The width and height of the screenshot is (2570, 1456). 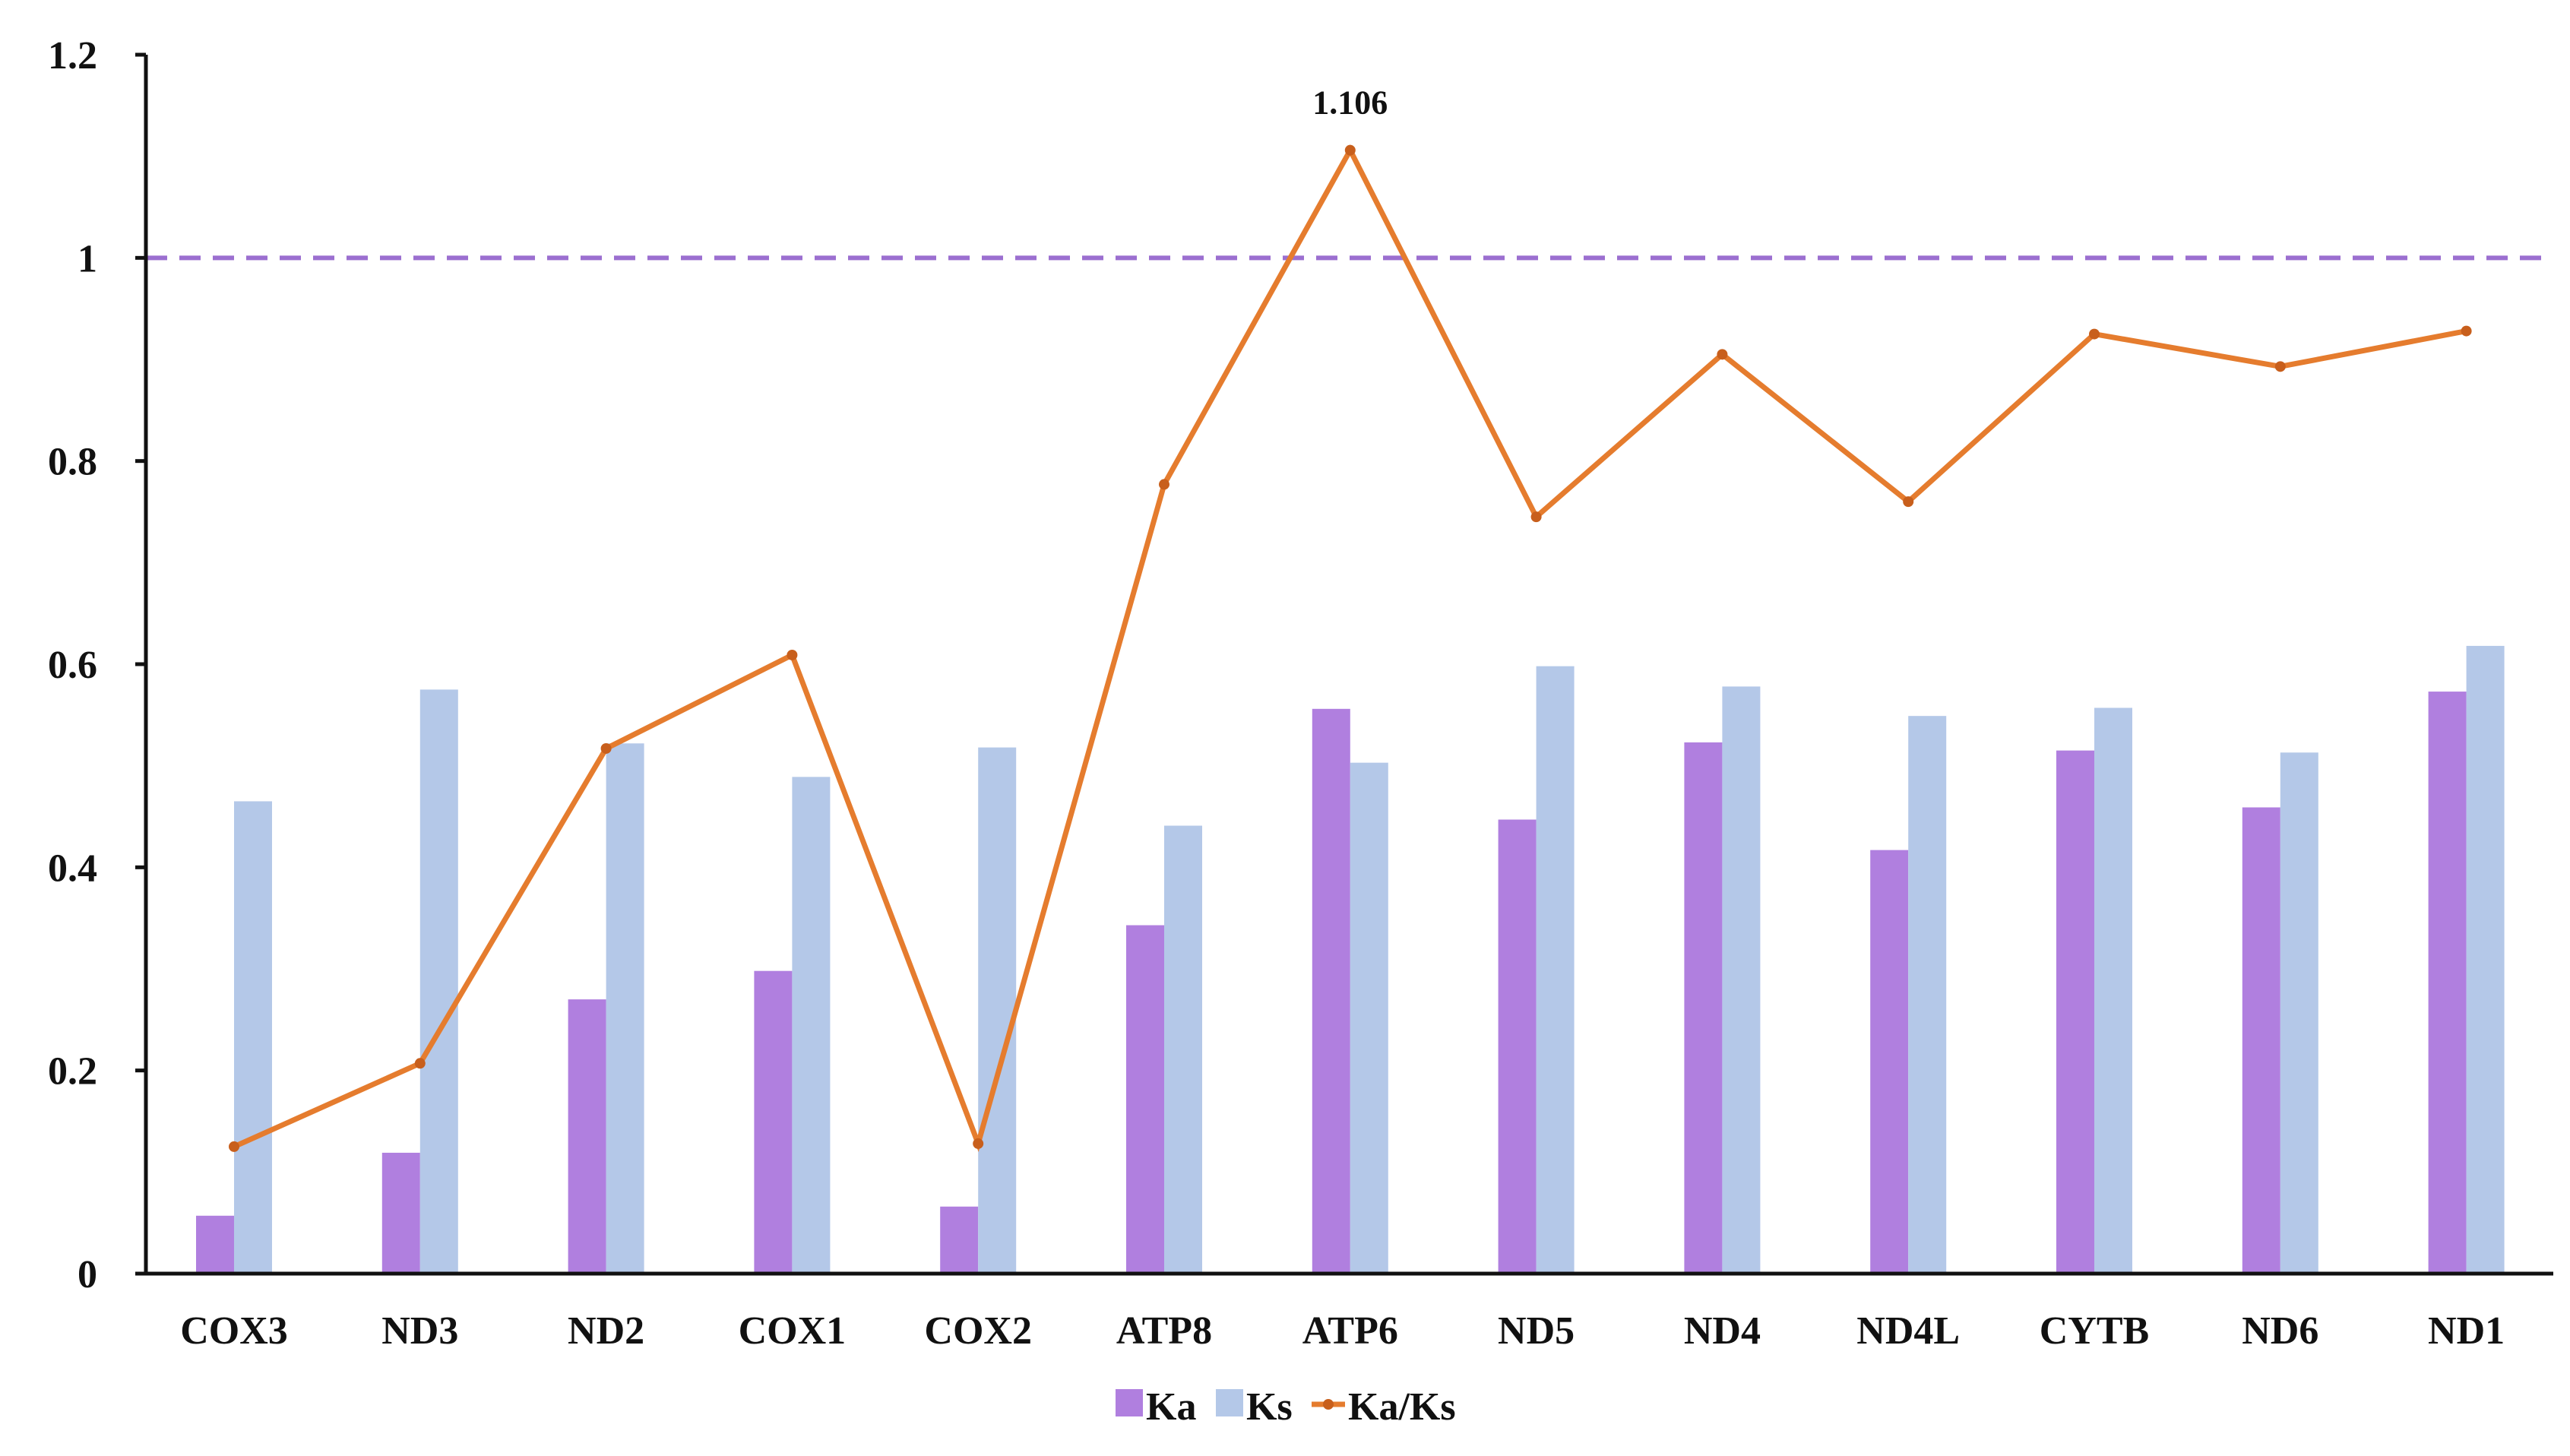 I want to click on y-tick-label: 0.2, so click(x=72, y=1072).